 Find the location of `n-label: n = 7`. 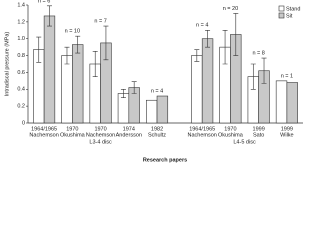

n-label: n = 7 is located at coordinates (100, 22).